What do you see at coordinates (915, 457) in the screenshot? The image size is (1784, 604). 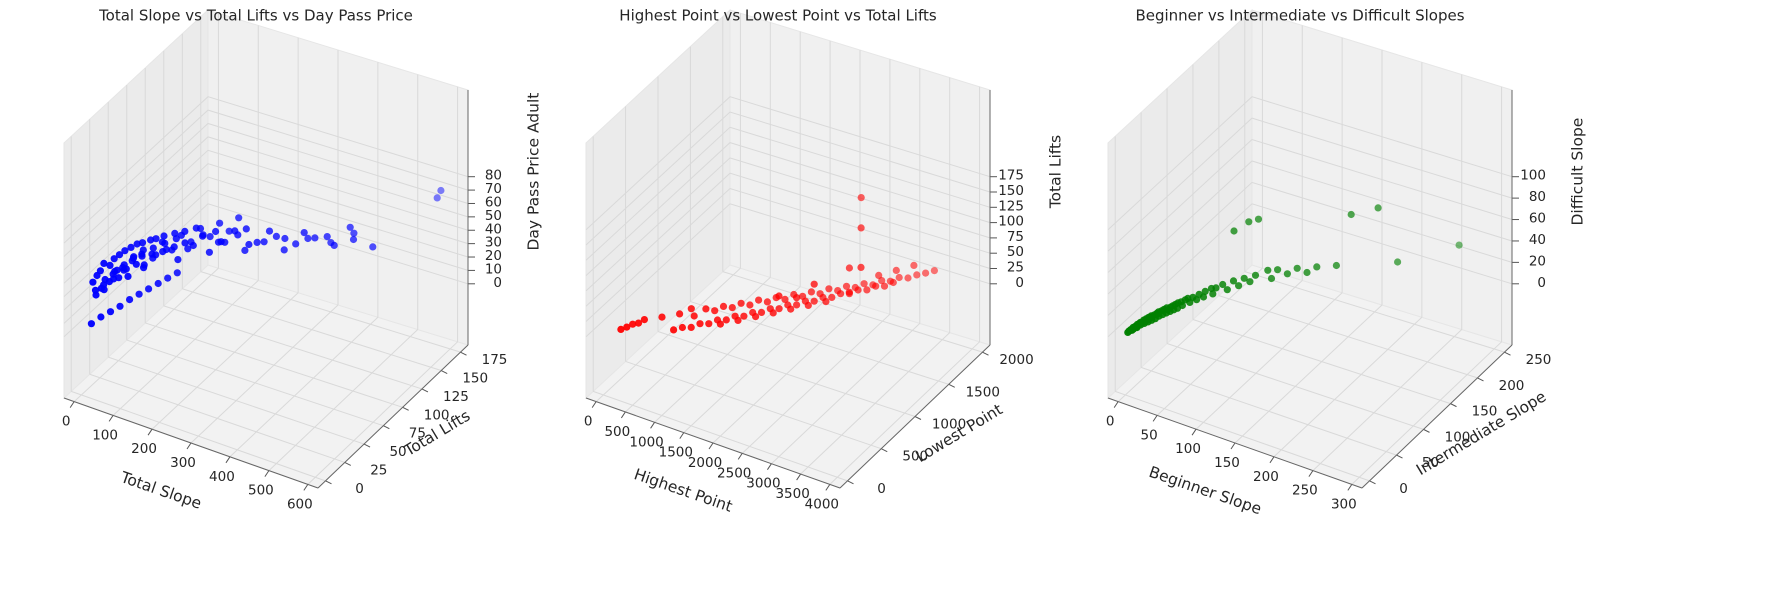 I see `y-tick-label: 500` at bounding box center [915, 457].